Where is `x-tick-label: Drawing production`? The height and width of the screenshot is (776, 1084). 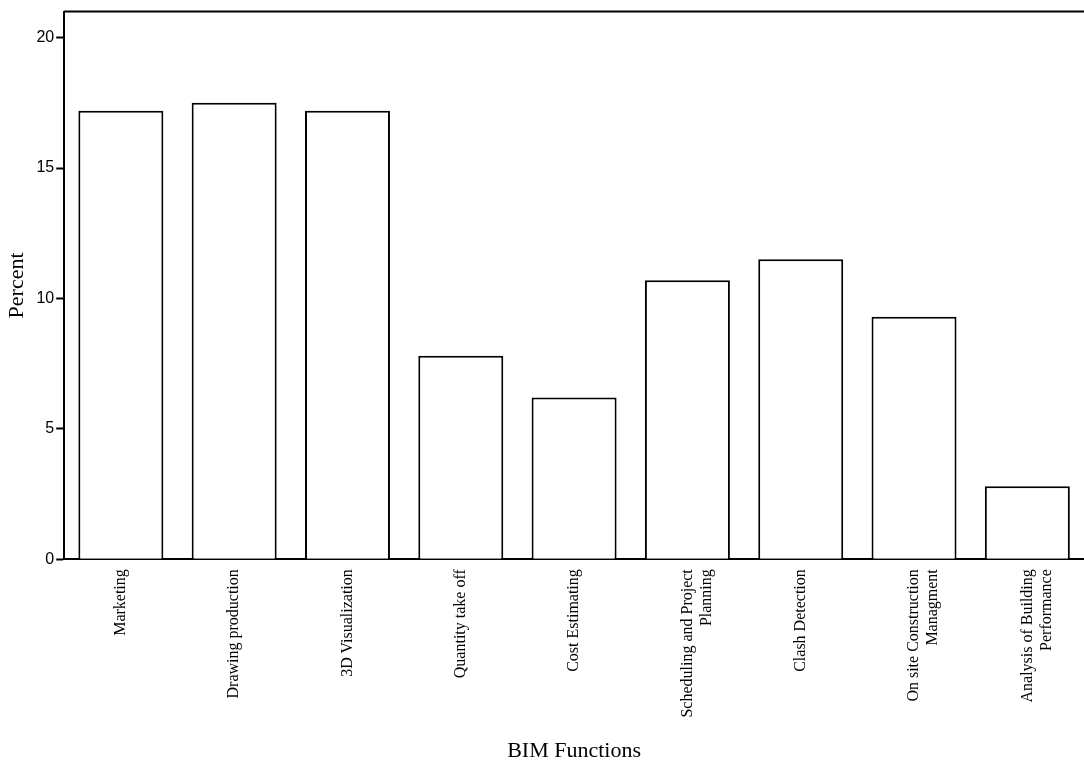
x-tick-label: Drawing production is located at coordinates (233, 634).